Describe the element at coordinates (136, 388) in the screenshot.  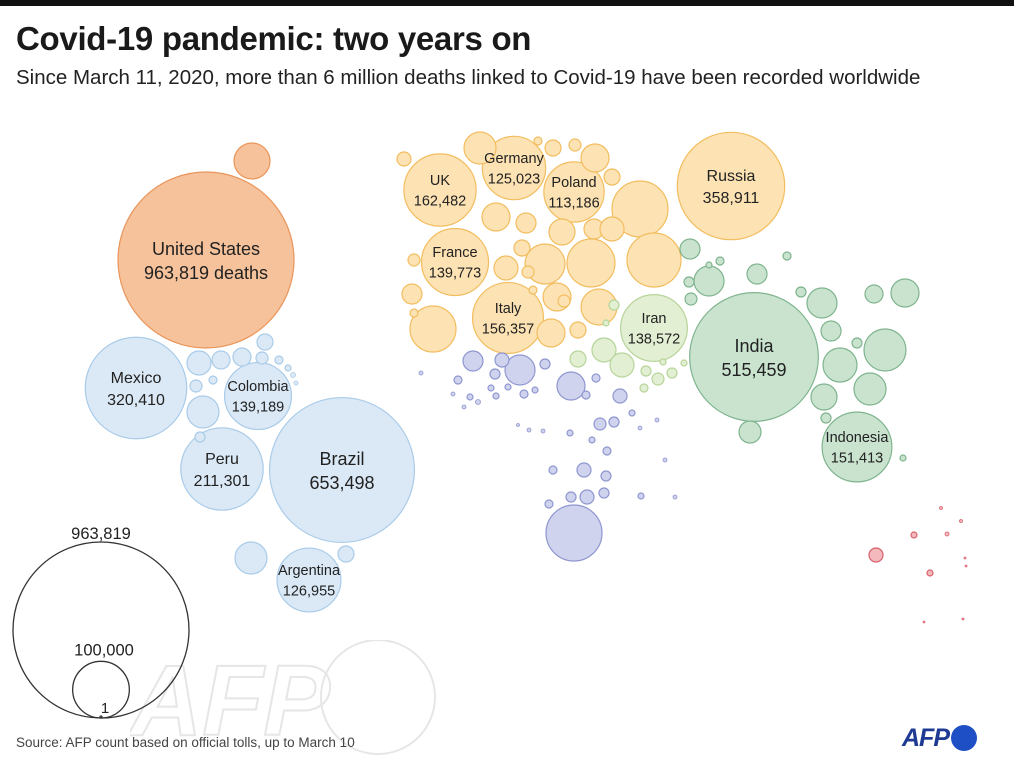
I see `bubble-mexico` at that location.